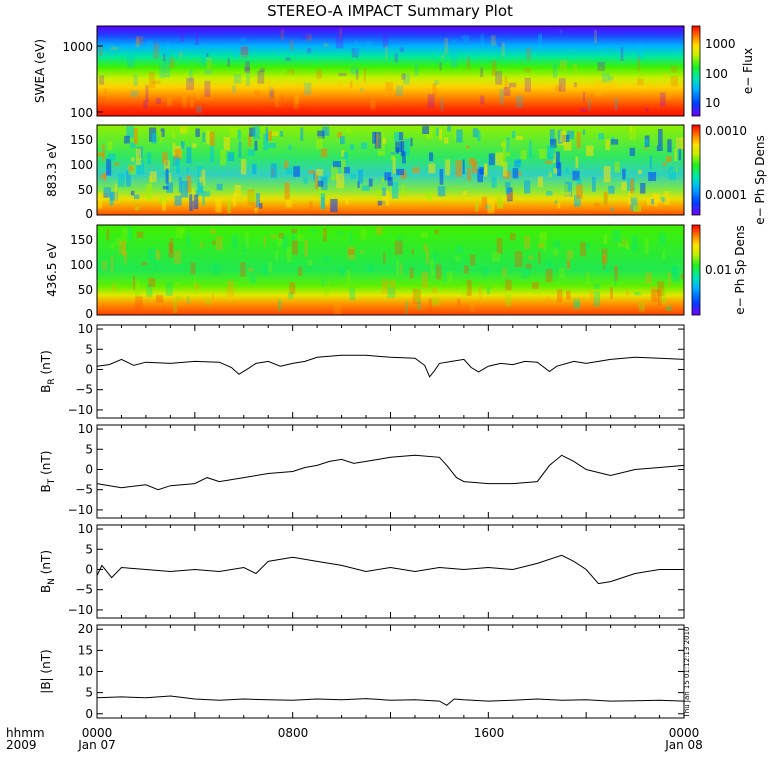 The width and height of the screenshot is (780, 780). I want to click on bn-frame, so click(390, 571).